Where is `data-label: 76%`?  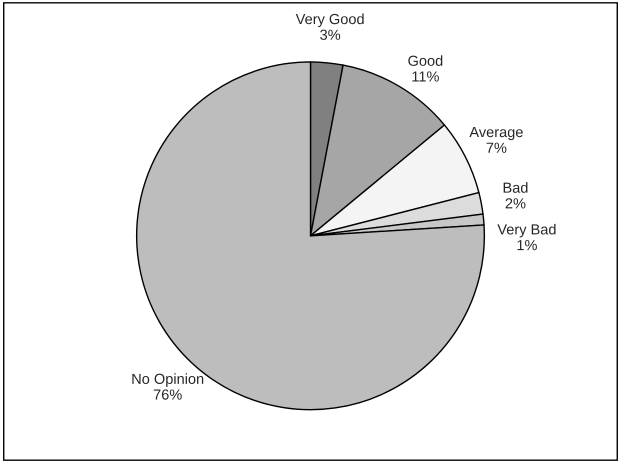
data-label: 76% is located at coordinates (168, 394).